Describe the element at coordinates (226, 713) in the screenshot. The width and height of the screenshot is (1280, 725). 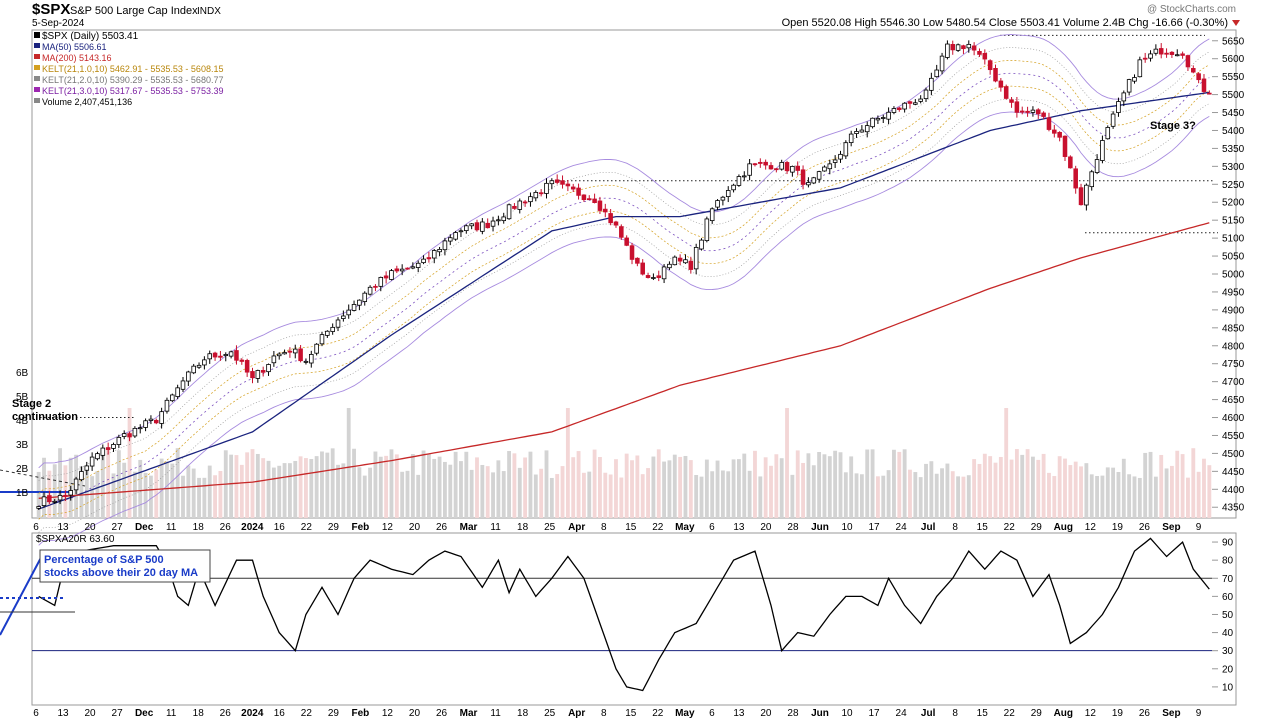
I see `x-tick-label: 26` at that location.